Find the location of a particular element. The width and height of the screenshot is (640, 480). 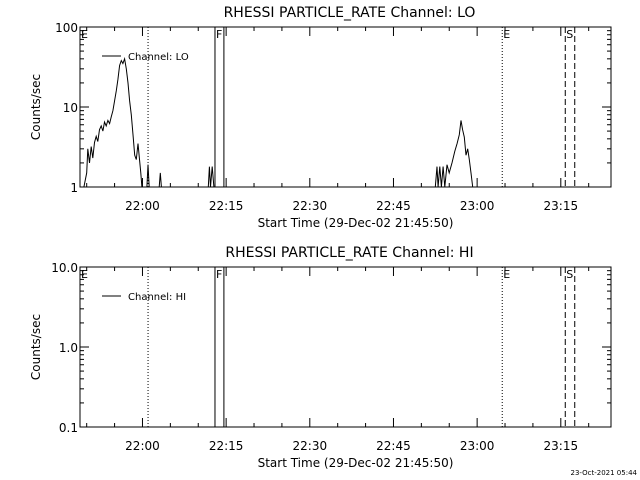

footer-timestamp: 23-Oct-2021 05:44 is located at coordinates (604, 473).